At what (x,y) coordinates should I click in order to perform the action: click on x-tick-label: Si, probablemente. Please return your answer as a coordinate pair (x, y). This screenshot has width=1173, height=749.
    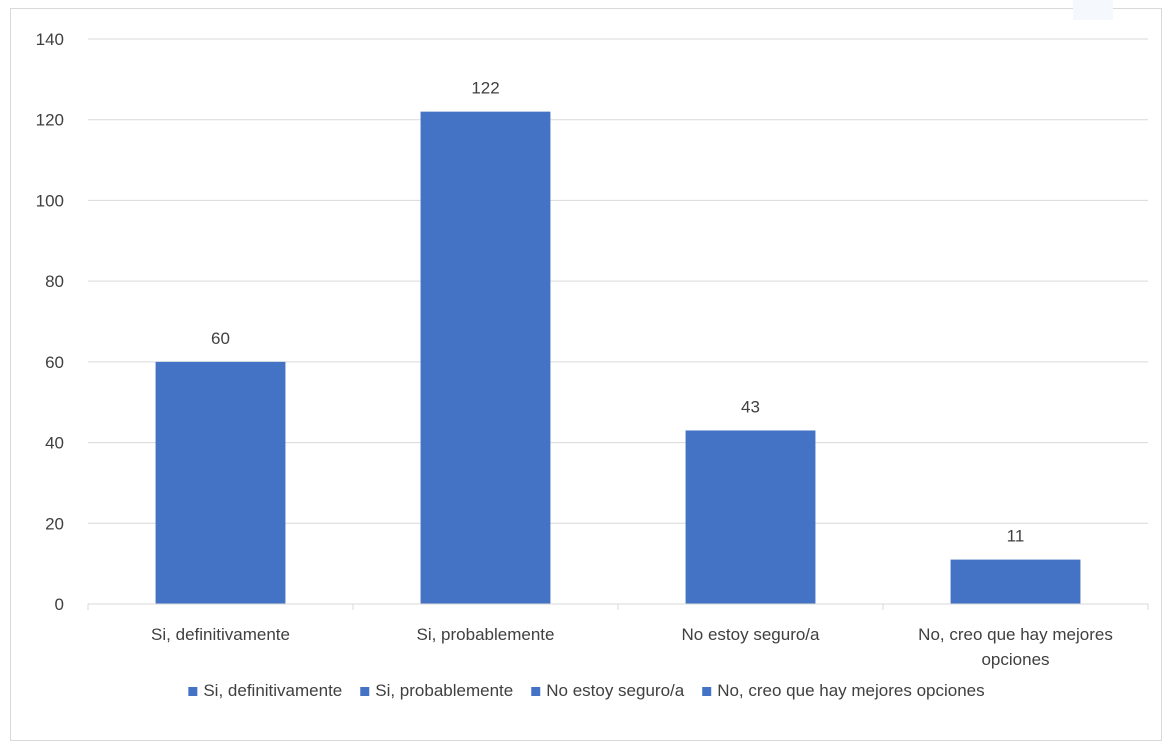
    Looking at the image, I should click on (486, 634).